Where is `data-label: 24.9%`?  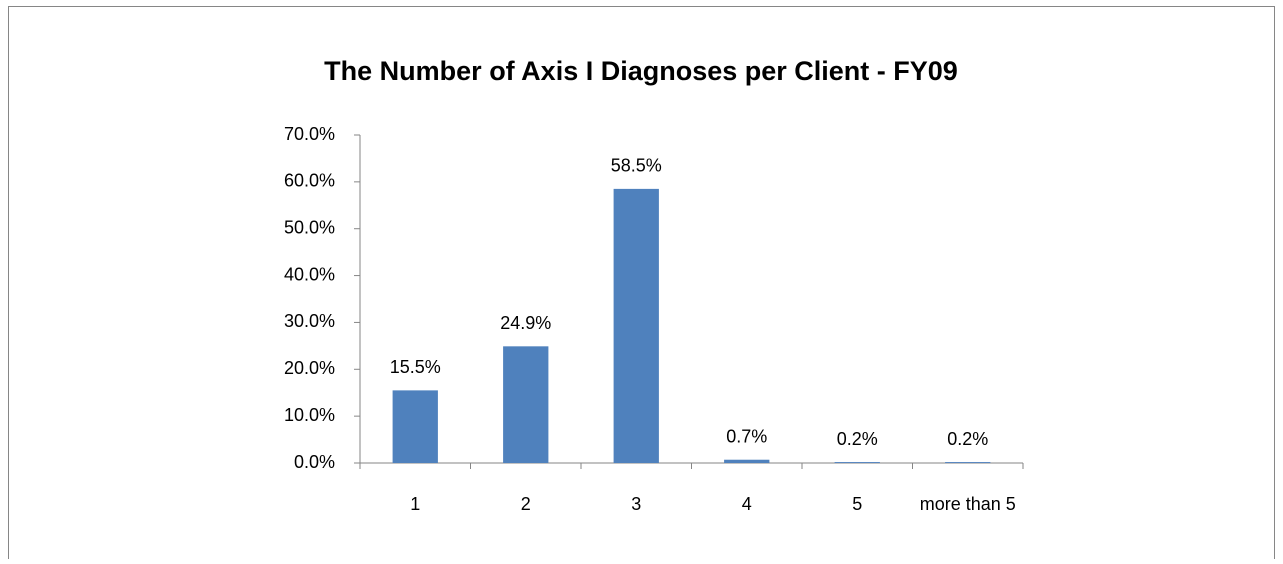 data-label: 24.9% is located at coordinates (525, 323).